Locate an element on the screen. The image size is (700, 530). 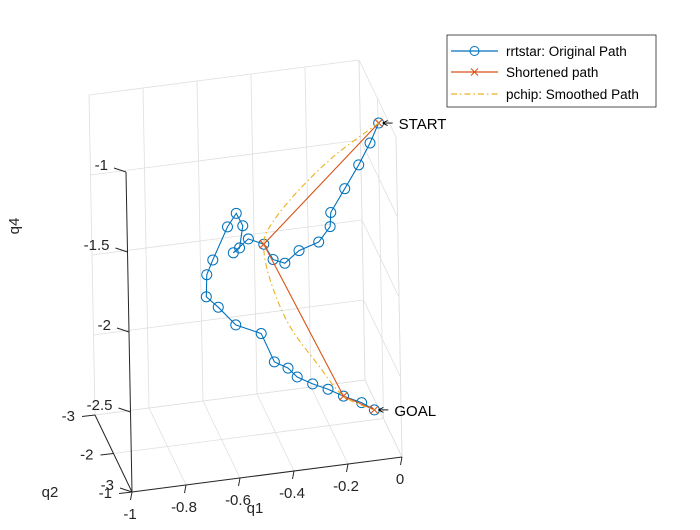
series-line-smoothed is located at coordinates (321, 266).